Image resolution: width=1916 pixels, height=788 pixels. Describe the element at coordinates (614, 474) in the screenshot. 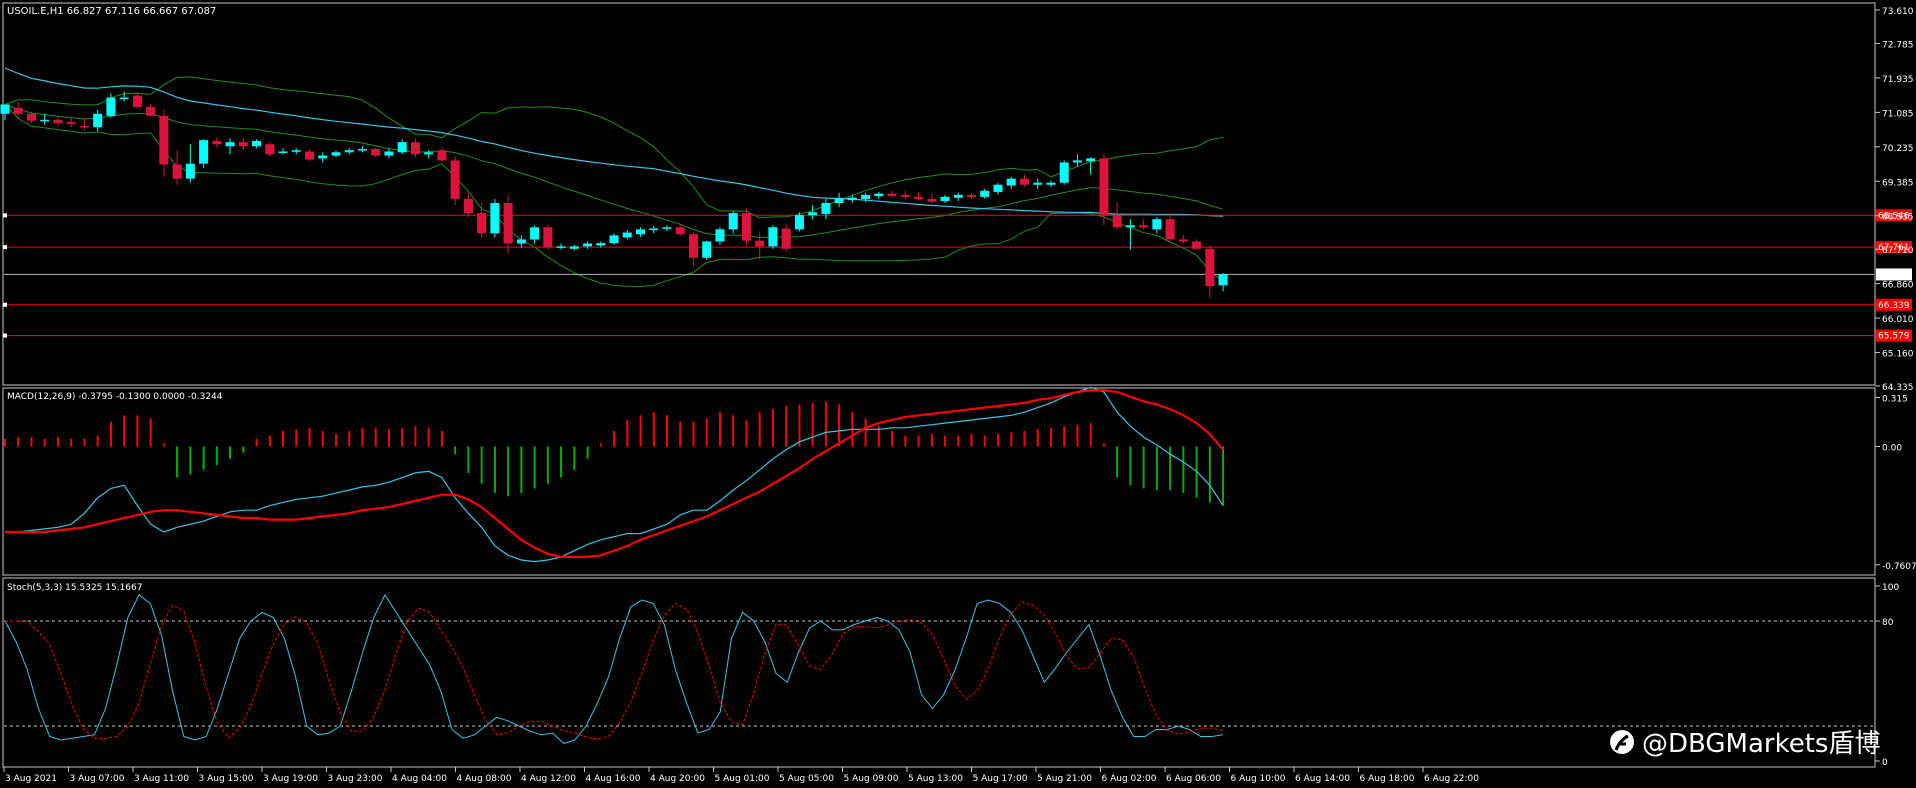

I see `macd-panel` at that location.